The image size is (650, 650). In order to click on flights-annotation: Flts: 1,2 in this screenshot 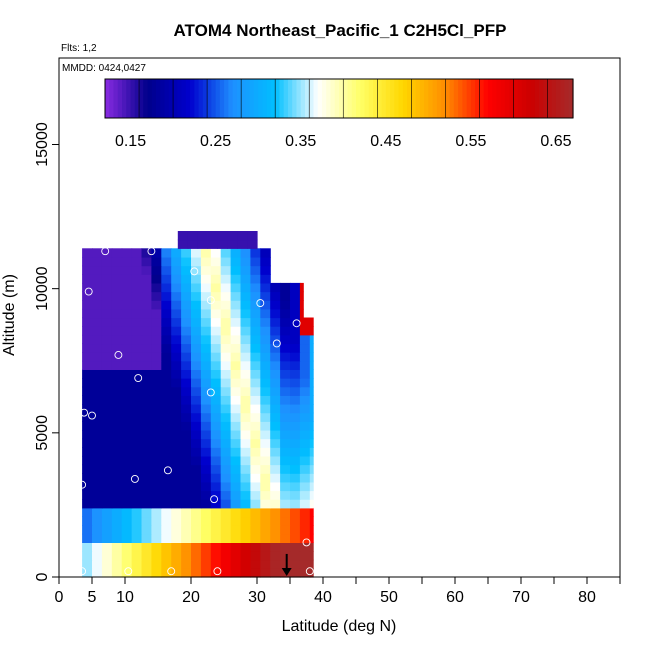, I will do `click(79, 48)`.